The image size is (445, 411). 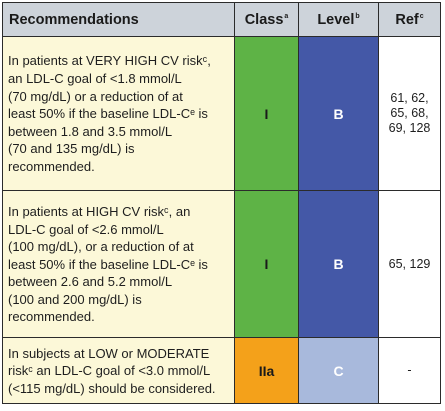 I want to click on ref-line: 69, 128, so click(x=409, y=128).